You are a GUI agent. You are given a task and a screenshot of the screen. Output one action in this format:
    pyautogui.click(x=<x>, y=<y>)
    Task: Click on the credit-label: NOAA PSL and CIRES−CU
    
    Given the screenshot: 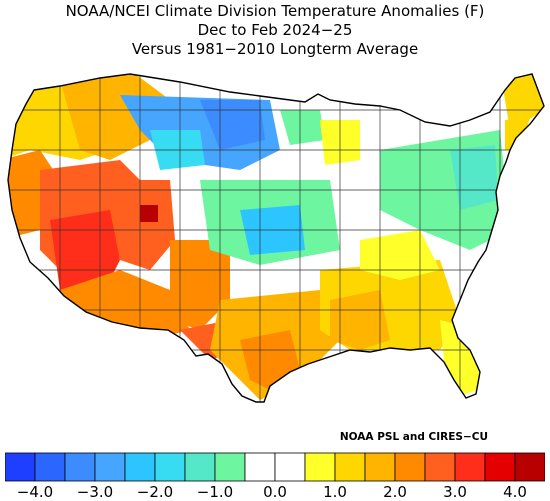 What is the action you would take?
    pyautogui.click(x=413, y=437)
    